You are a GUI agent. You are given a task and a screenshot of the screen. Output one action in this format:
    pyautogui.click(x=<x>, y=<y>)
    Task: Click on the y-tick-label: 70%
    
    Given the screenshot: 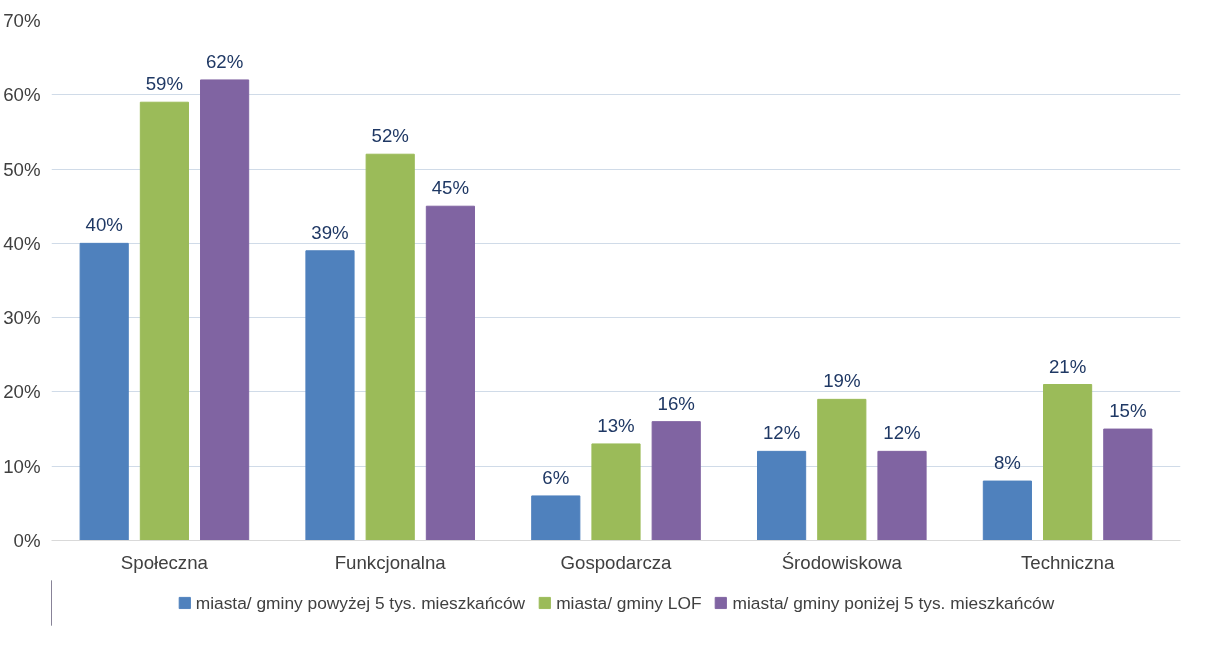 What is the action you would take?
    pyautogui.click(x=22, y=20)
    